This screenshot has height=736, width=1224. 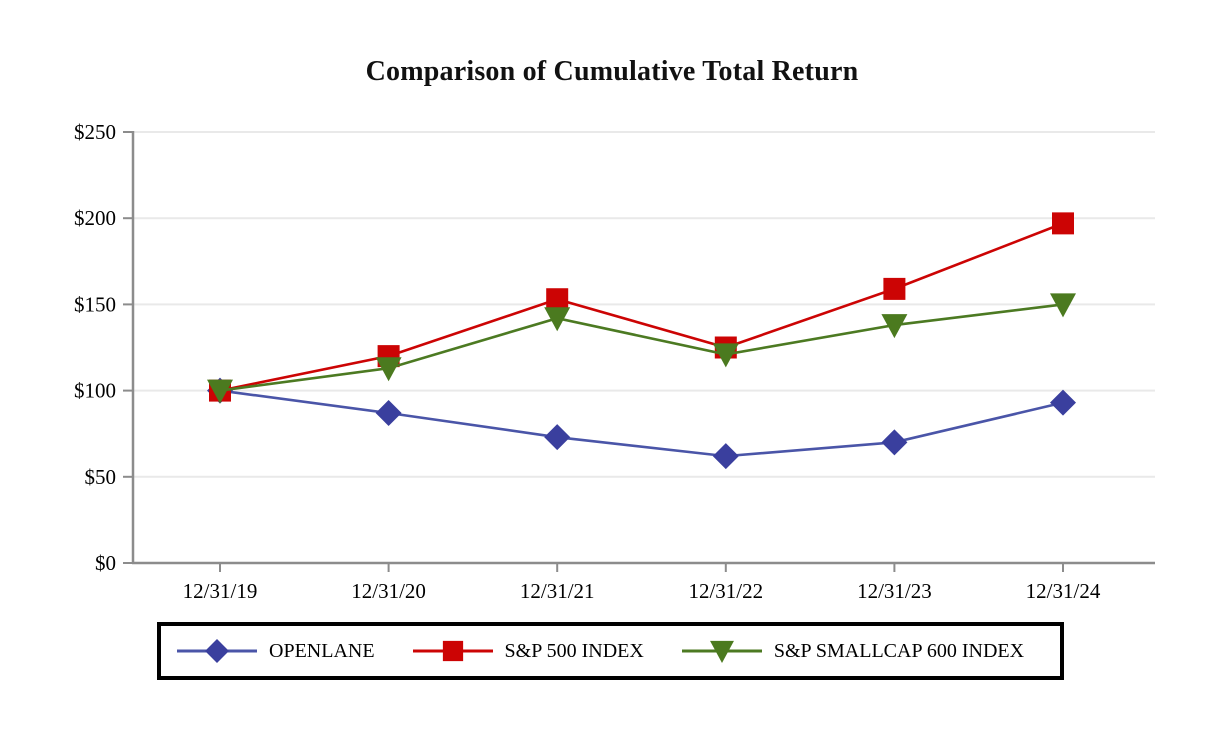 What do you see at coordinates (574, 650) in the screenshot?
I see `legend-label-sp500: S&P 500 INDEX` at bounding box center [574, 650].